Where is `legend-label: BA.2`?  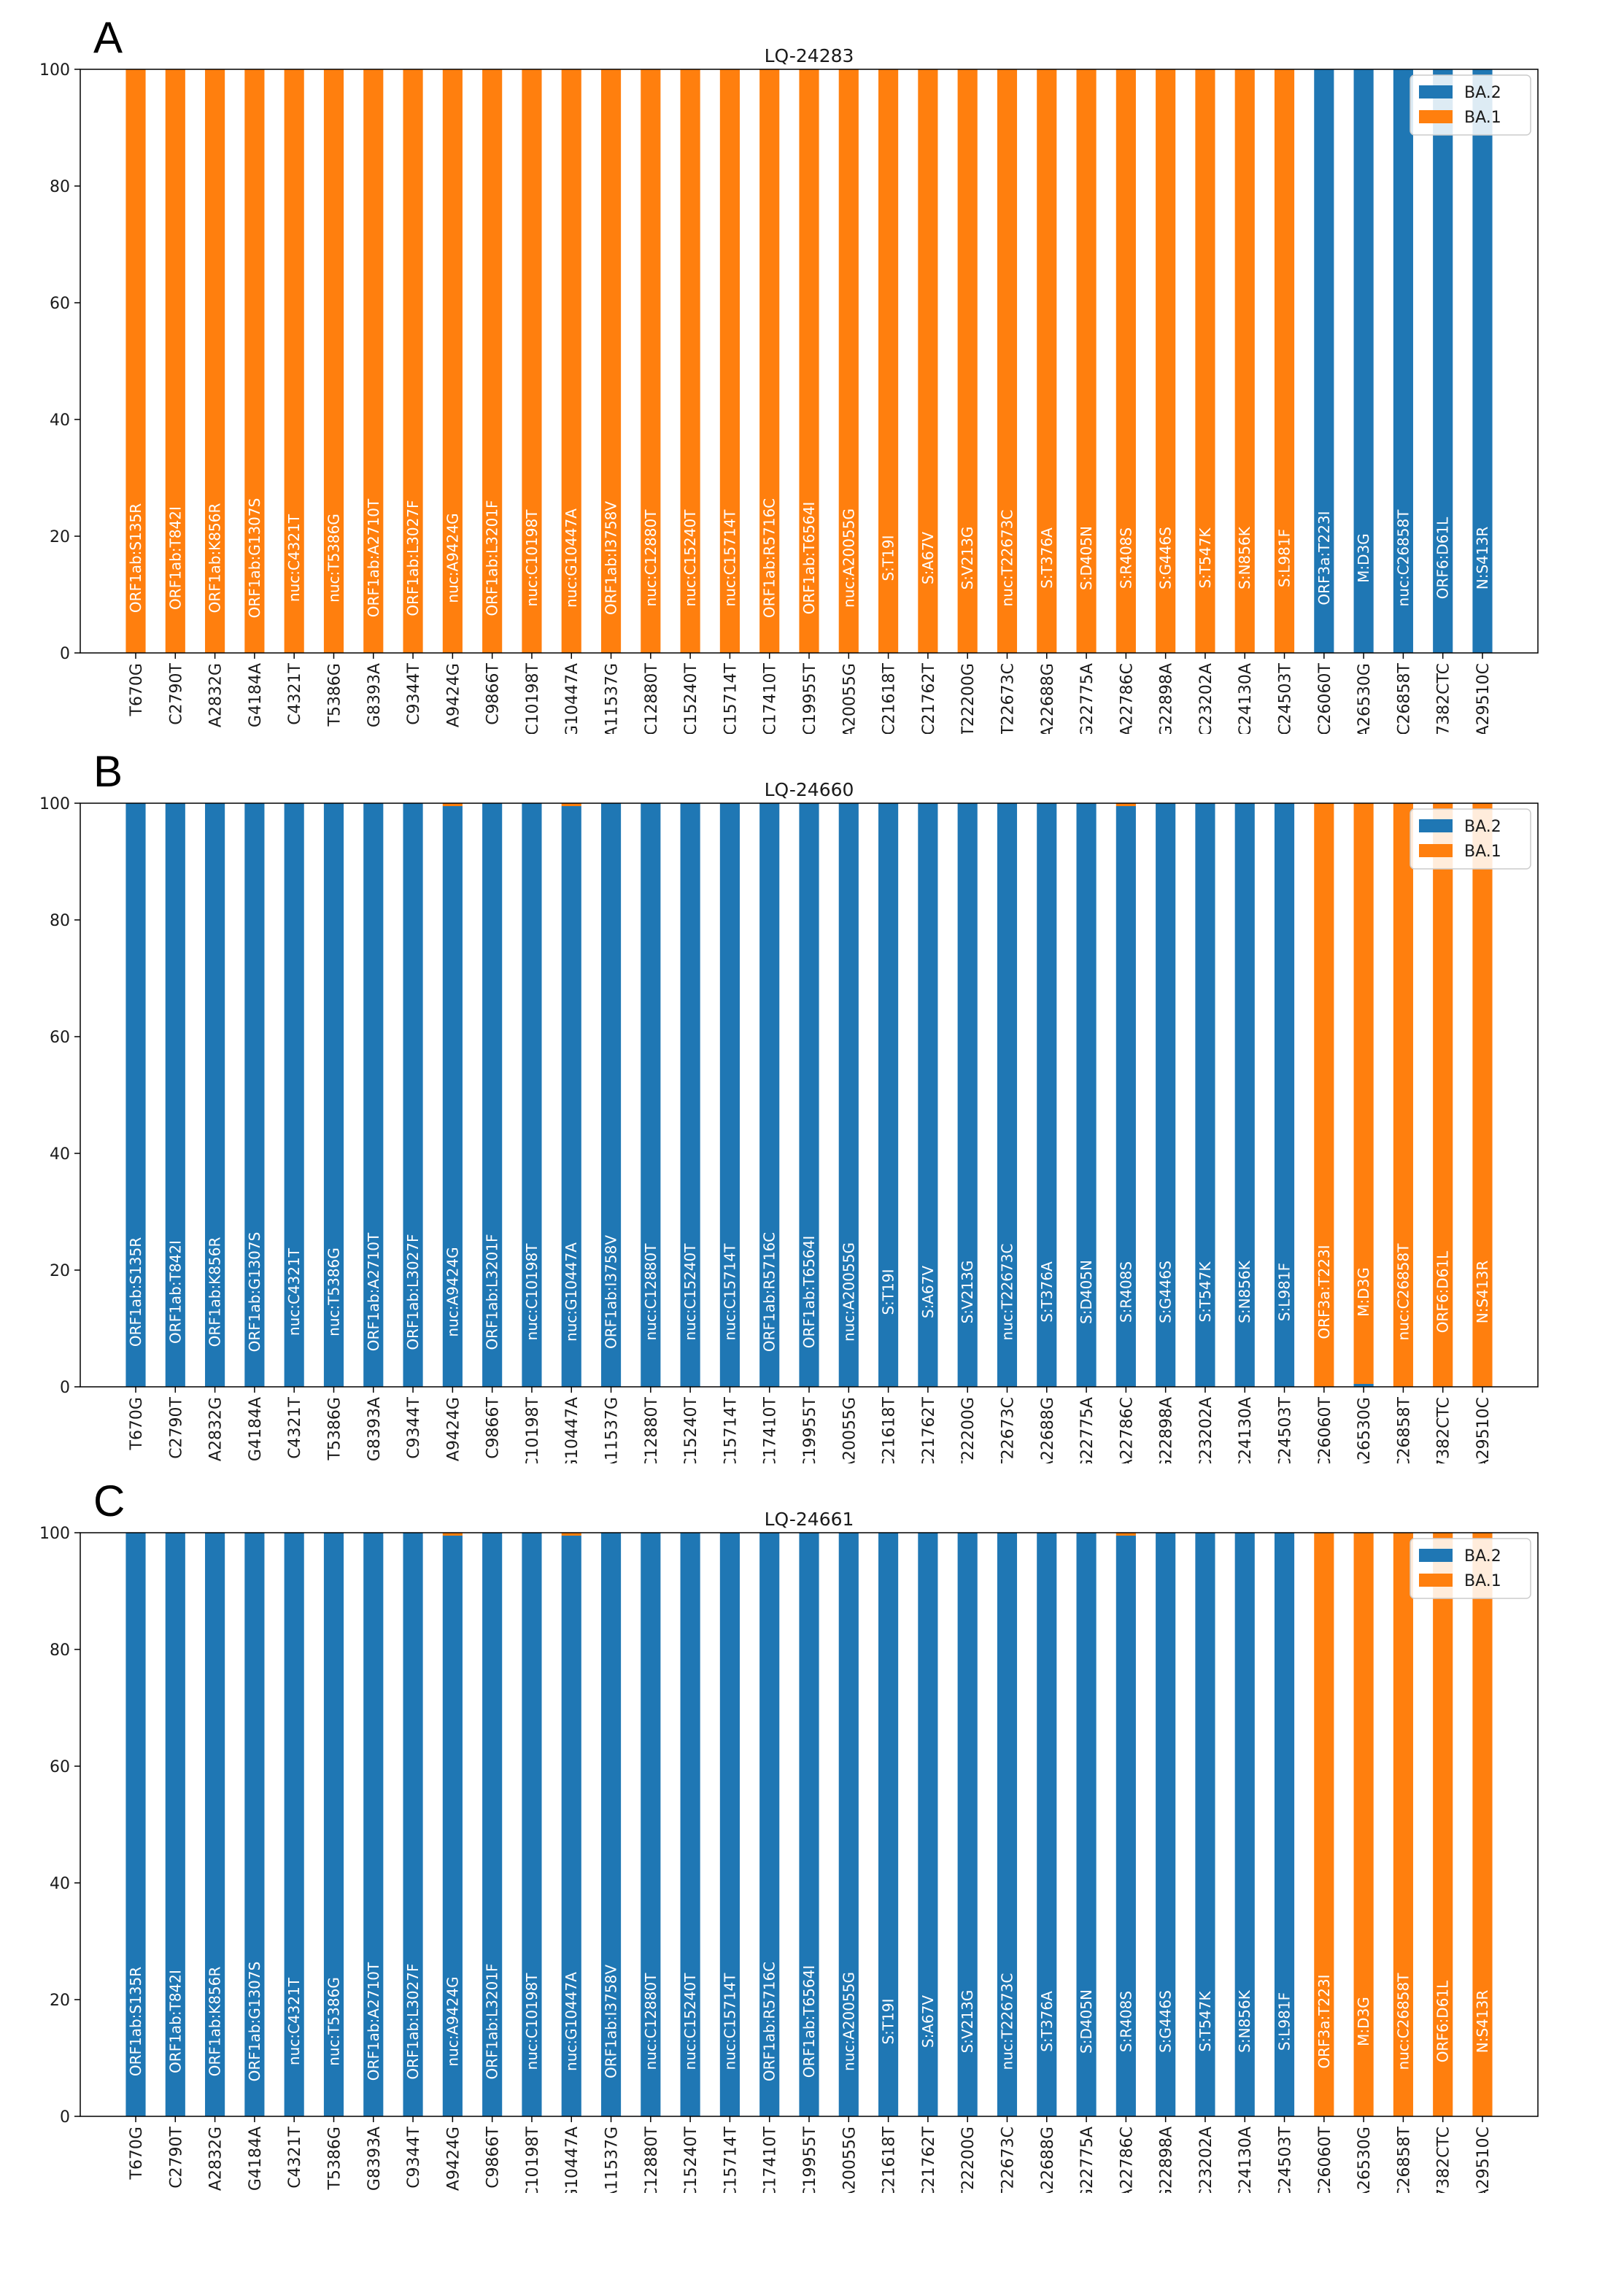
legend-label: BA.2 is located at coordinates (1482, 1556).